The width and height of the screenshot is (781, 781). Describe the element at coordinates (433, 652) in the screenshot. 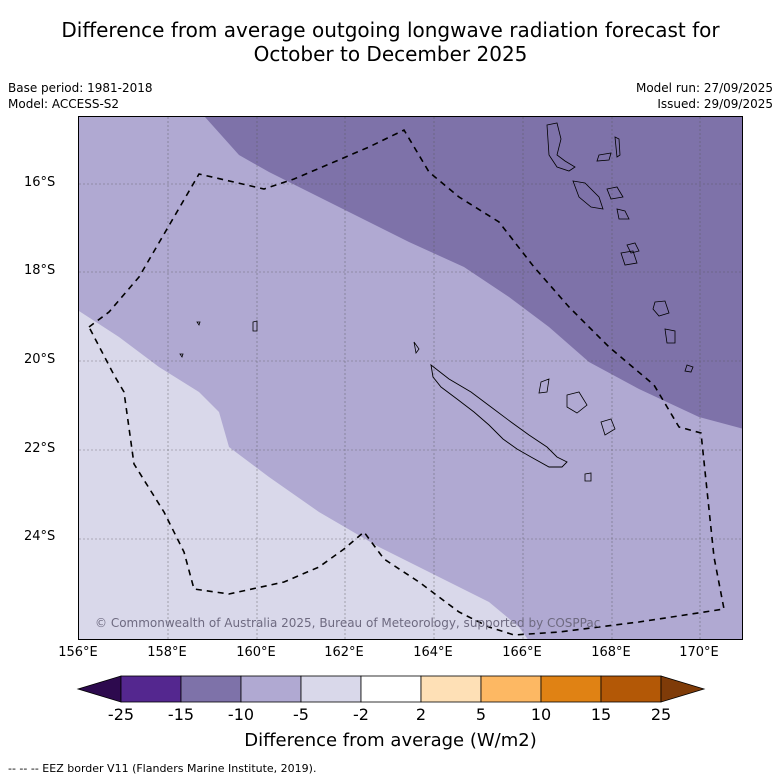

I see `lon-label-164e: 164°E` at that location.